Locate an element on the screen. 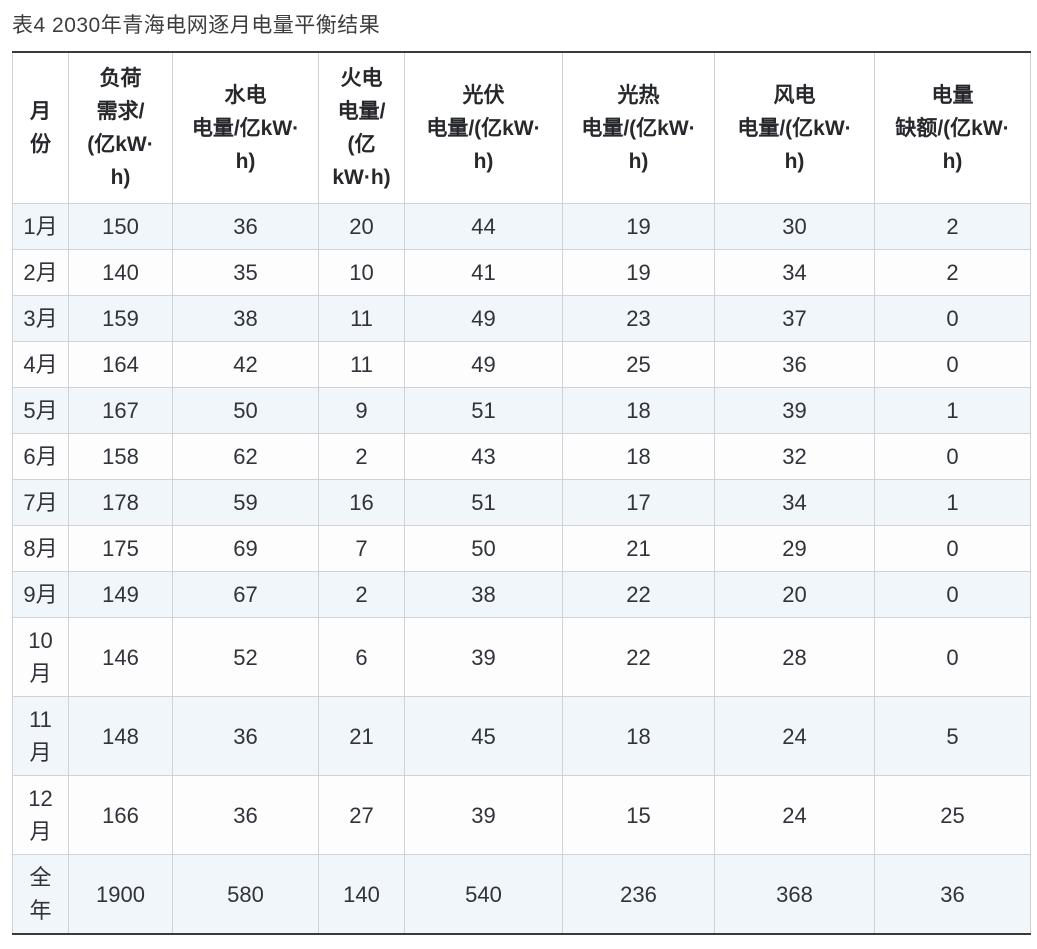 This screenshot has height=949, width=1037. month-cell: 3月 is located at coordinates (40, 318).